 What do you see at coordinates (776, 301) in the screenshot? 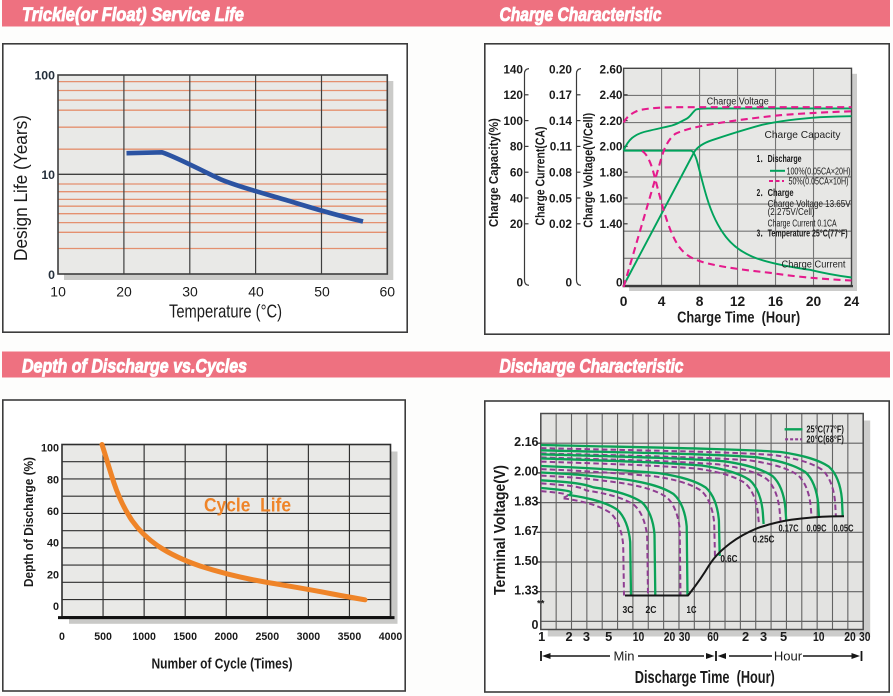
I see `svg-text: 16` at bounding box center [776, 301].